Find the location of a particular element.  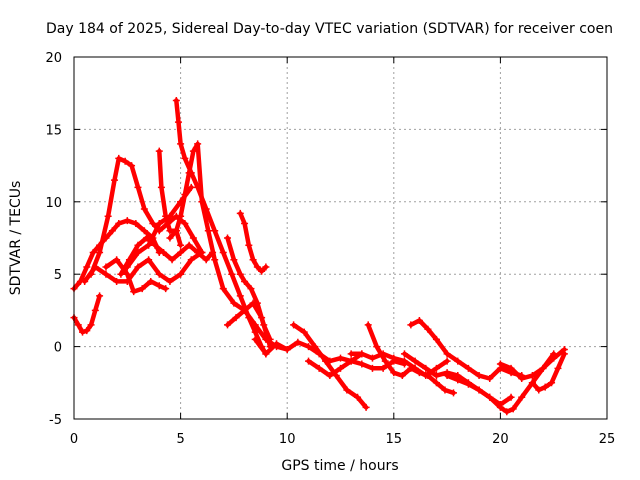

x-tick-label: 5 is located at coordinates (180, 439).